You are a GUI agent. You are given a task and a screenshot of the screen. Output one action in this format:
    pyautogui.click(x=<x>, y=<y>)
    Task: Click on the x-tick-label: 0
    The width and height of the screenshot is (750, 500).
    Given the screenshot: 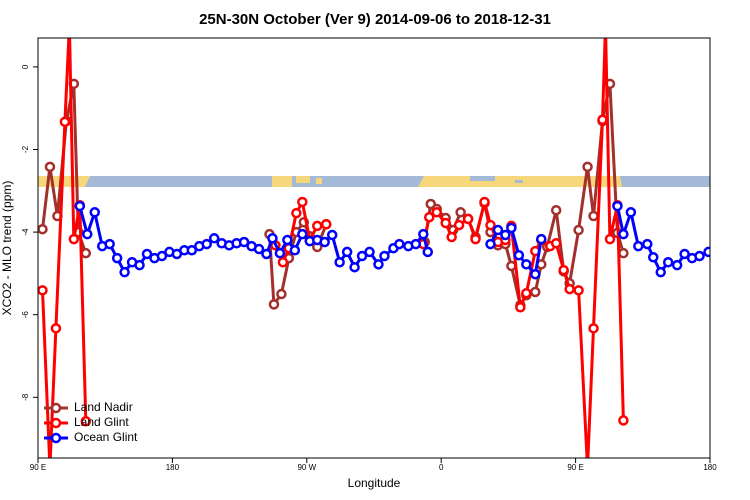 What is the action you would take?
    pyautogui.click(x=441, y=467)
    